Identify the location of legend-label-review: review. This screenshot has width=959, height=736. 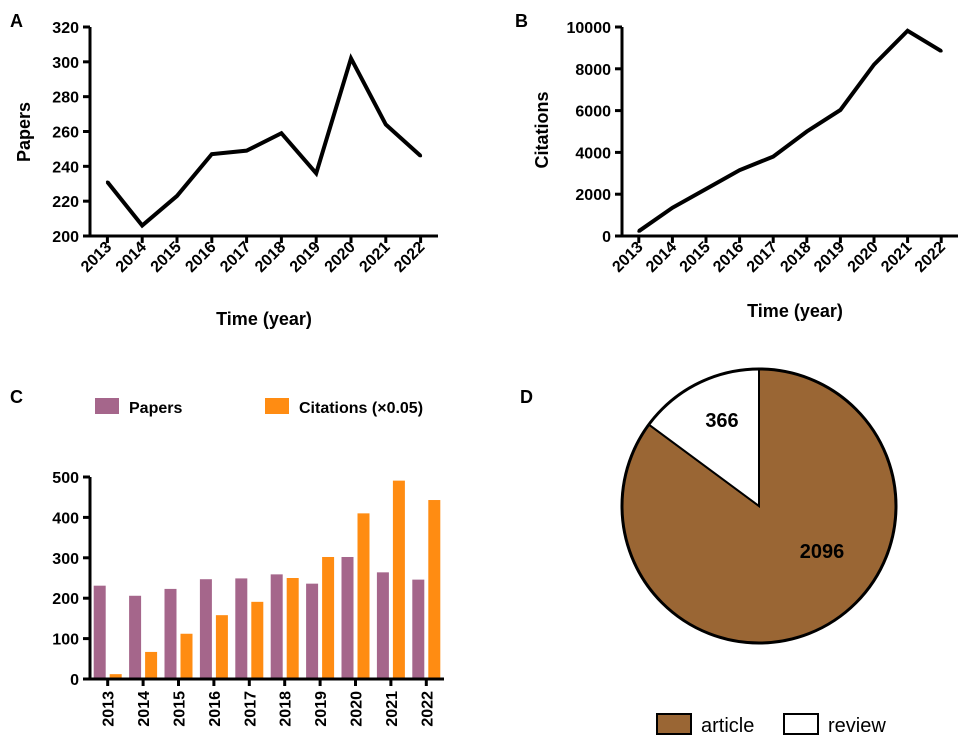
(857, 725).